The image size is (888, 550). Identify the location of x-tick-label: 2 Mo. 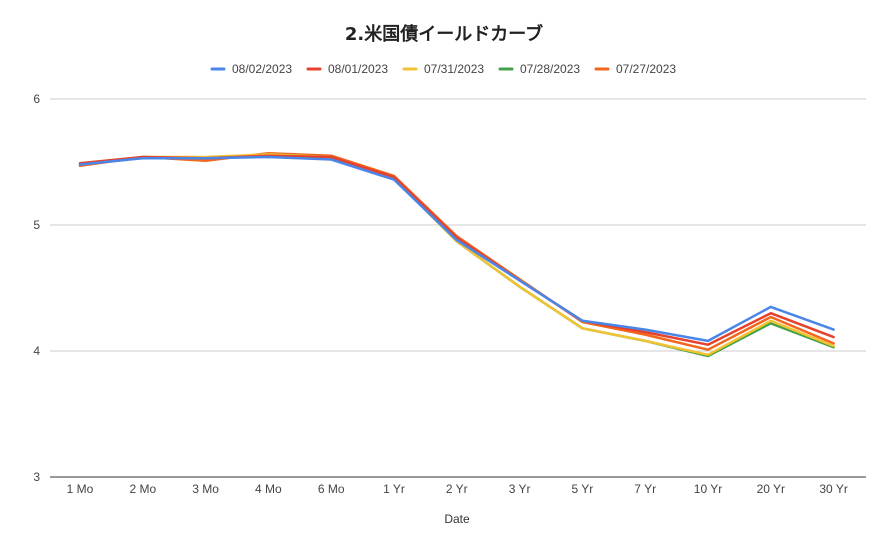
(142, 489).